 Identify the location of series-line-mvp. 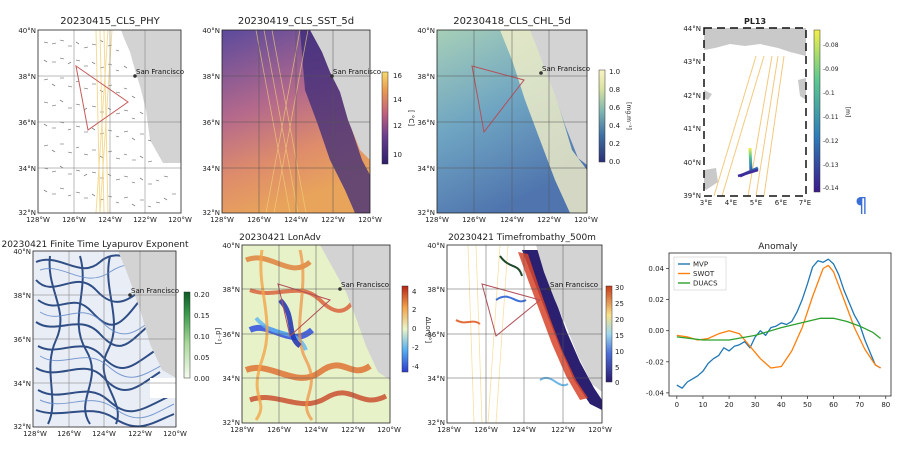
(778, 323).